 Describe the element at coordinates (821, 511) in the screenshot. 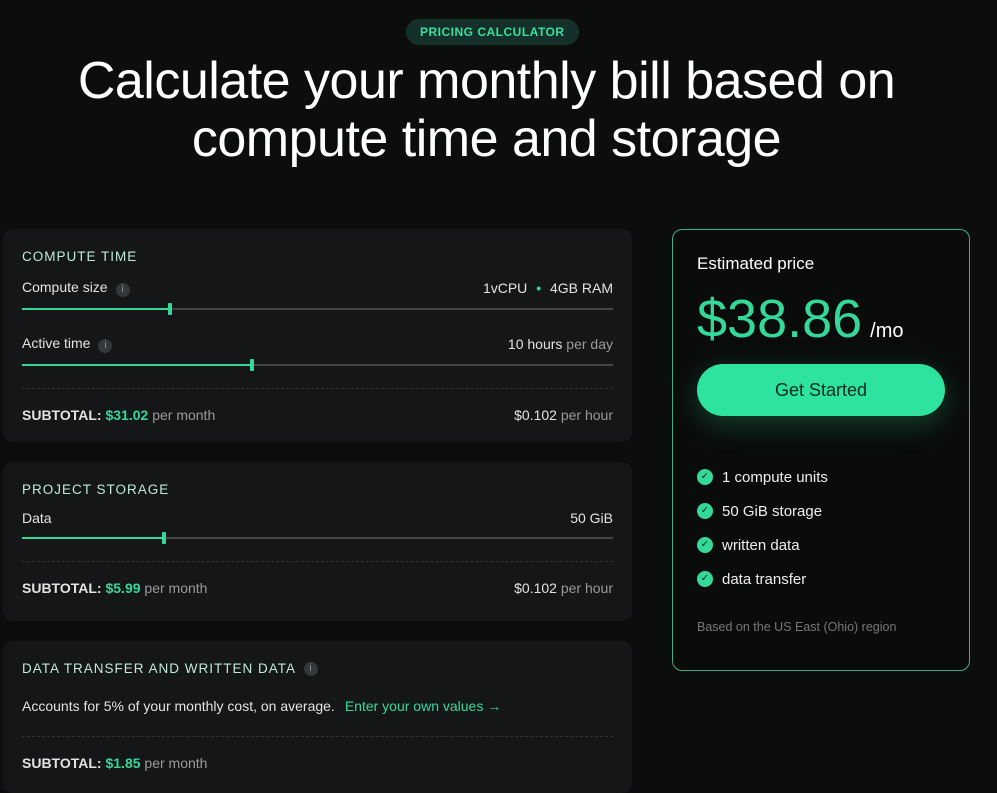

I see `list-item: ✓ 50 GiB storage` at that location.